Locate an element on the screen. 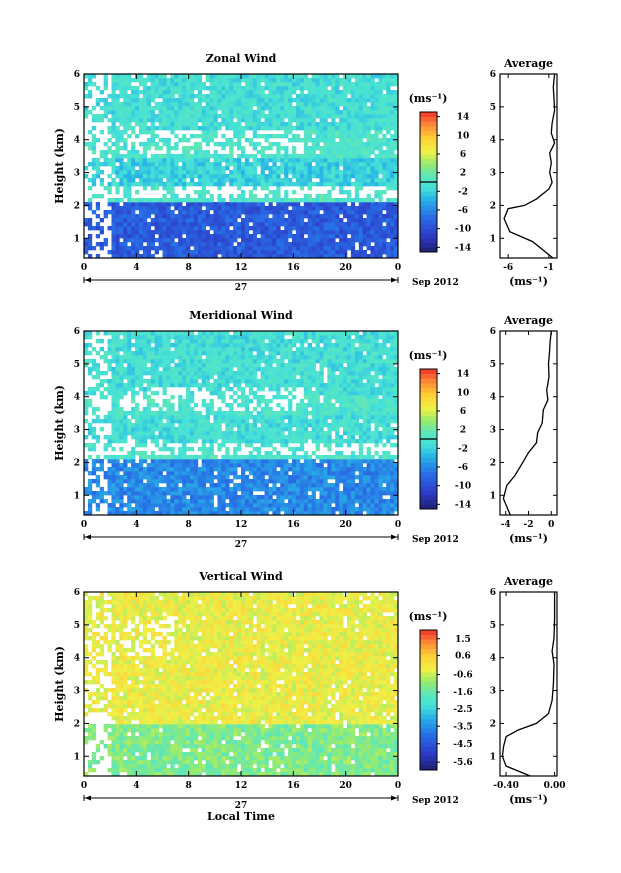 This screenshot has height=873, width=621. y-tick-label: 2 is located at coordinates (77, 206).